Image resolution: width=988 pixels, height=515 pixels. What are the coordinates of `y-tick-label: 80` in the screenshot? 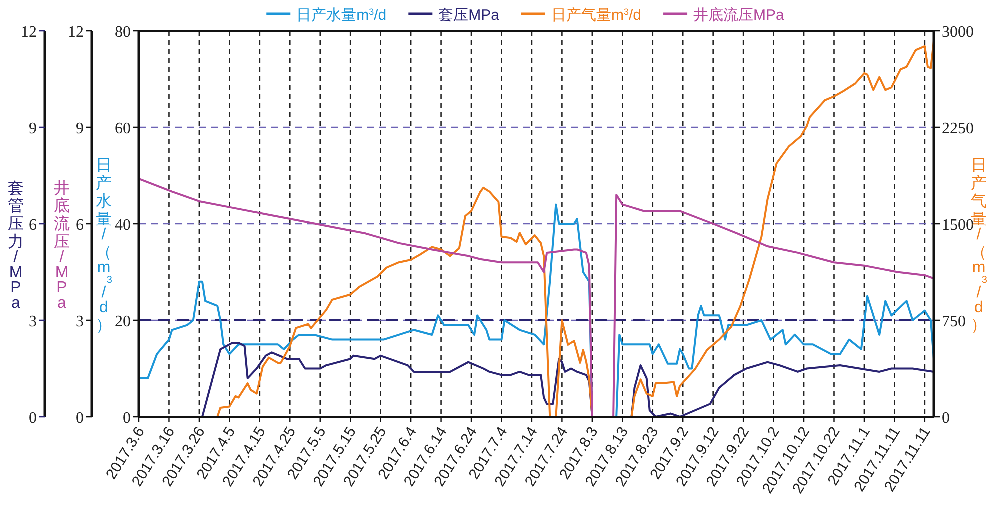 It's located at (123, 32).